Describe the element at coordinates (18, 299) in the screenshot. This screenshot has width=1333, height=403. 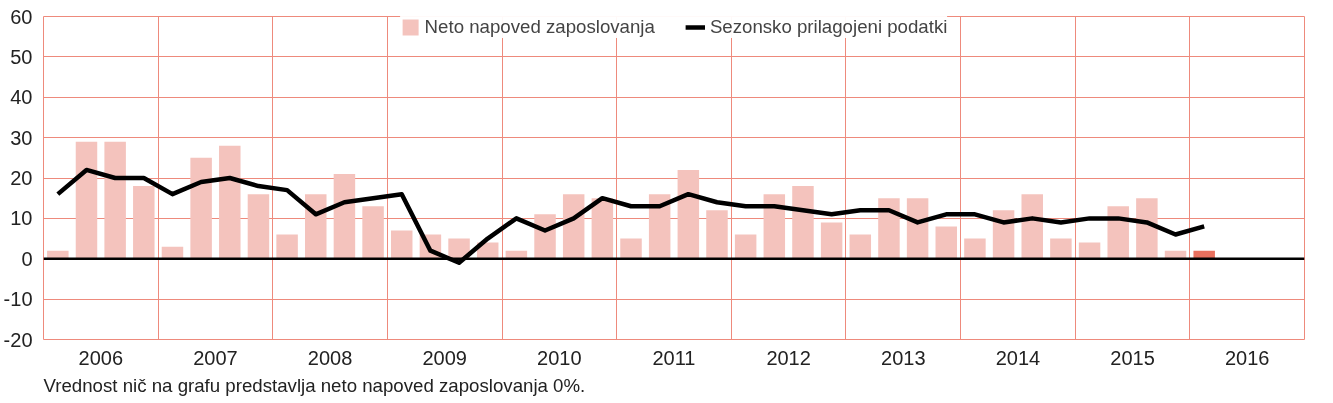
I see `y-tick-label: -10` at that location.